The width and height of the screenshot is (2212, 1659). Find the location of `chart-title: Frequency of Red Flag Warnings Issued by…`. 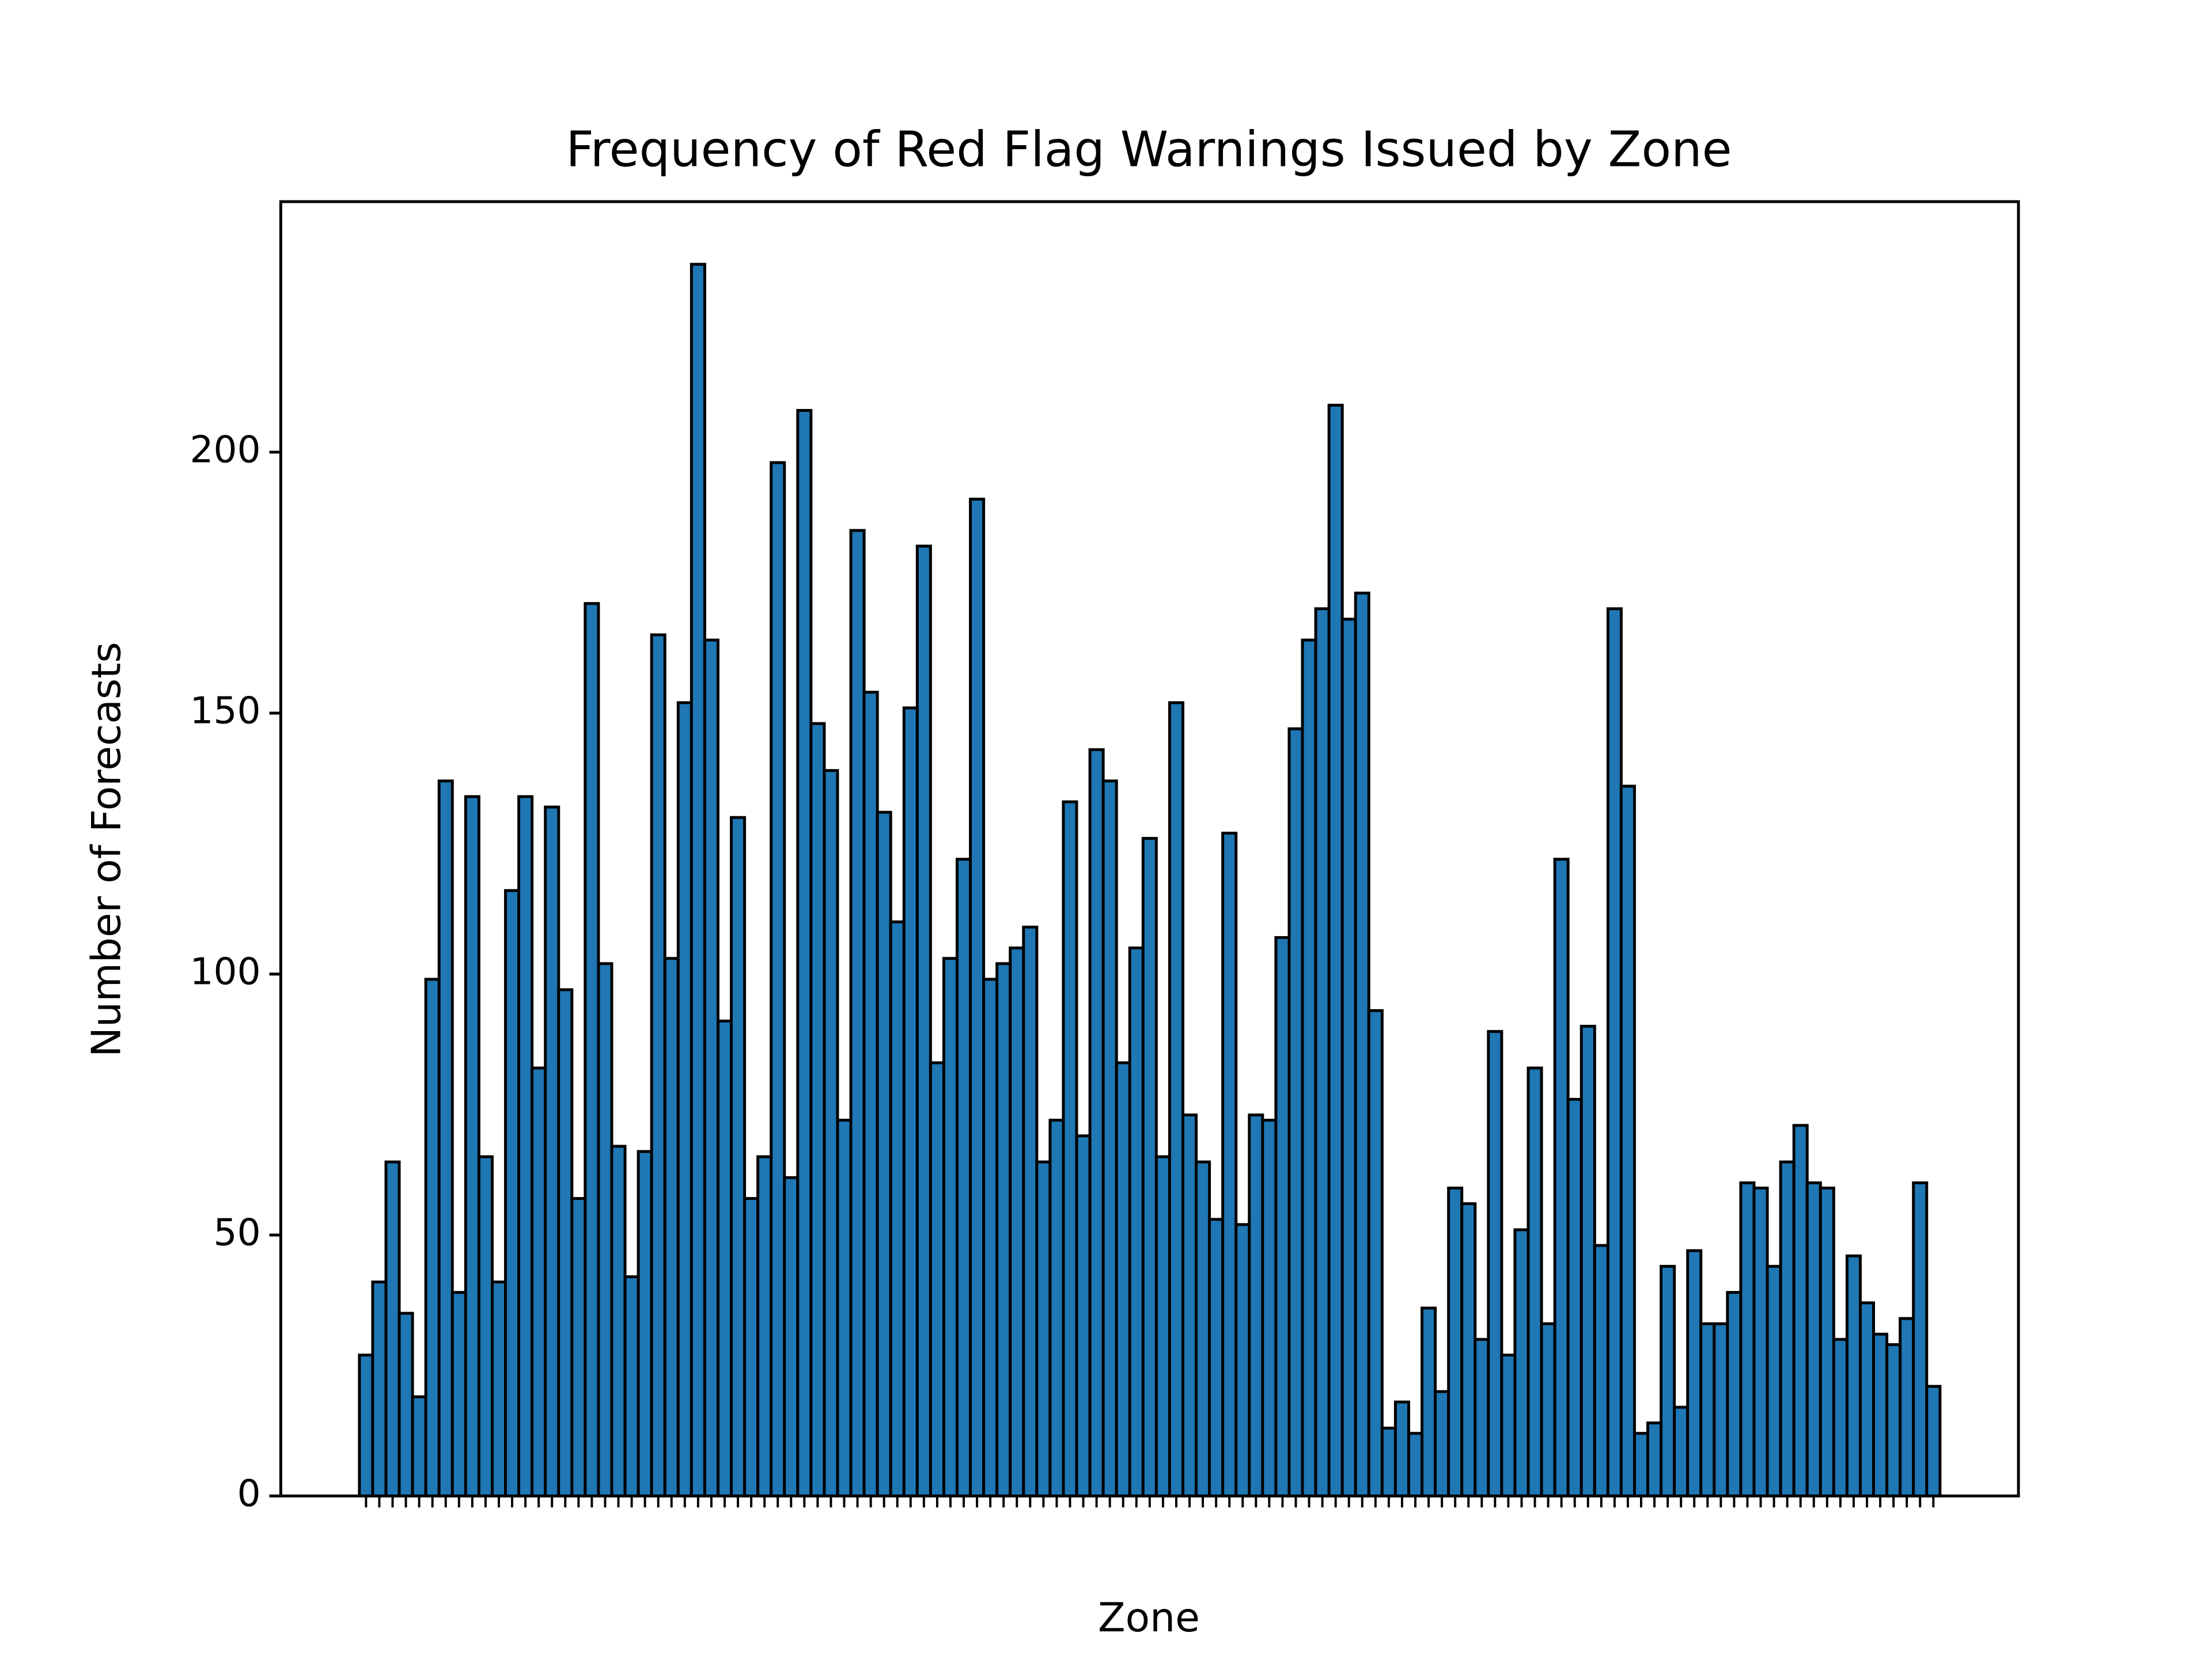

chart-title: Frequency of Red Flag Warnings Issued by… is located at coordinates (1149, 150).